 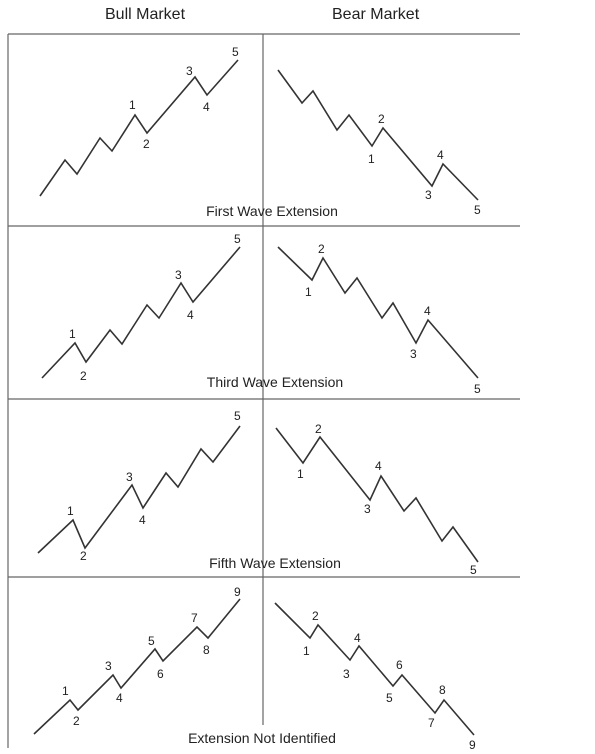 I want to click on bear-wave-line-third-extension, so click(x=378, y=312).